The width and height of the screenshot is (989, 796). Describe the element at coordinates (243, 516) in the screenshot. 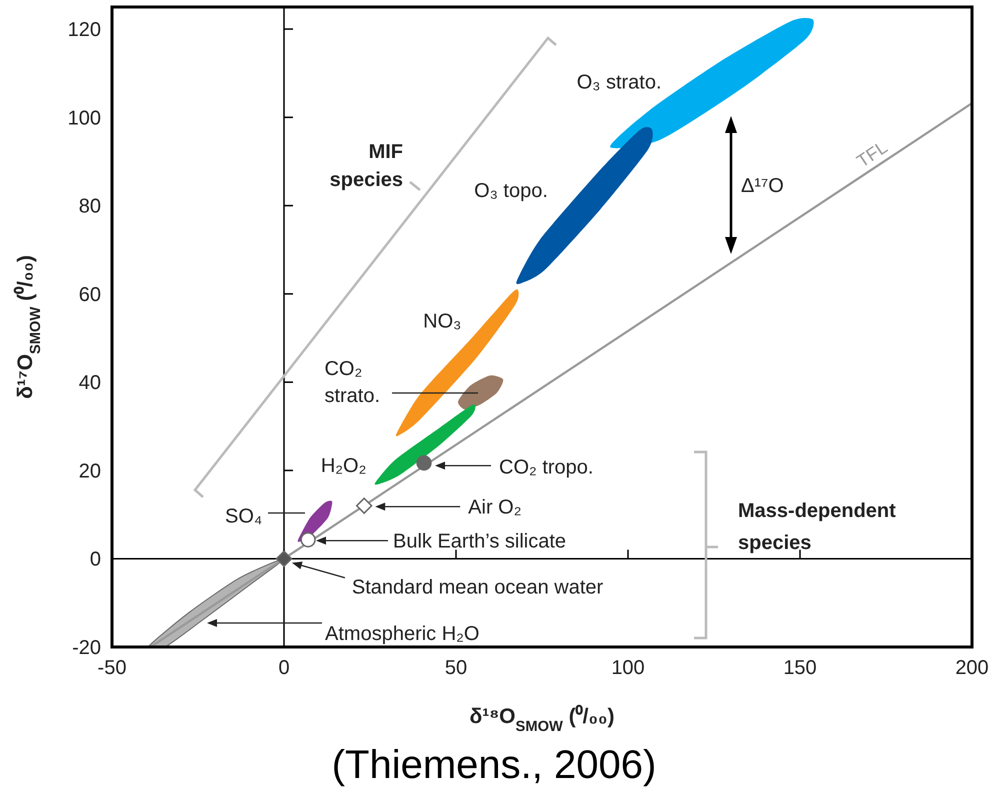

I see `series-label: SO₄` at that location.